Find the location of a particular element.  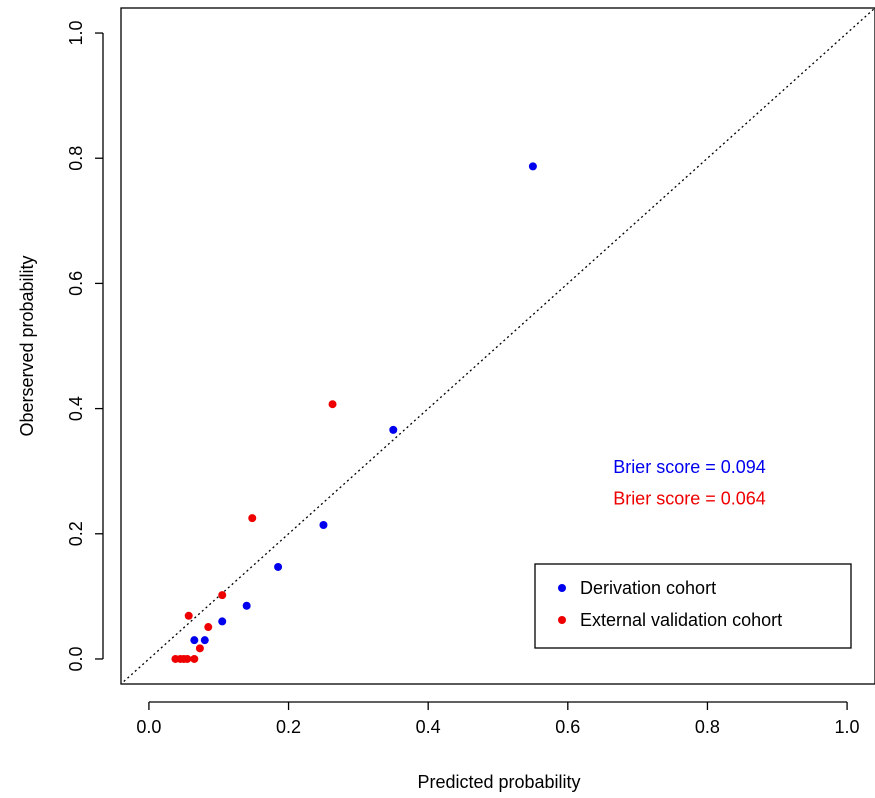

y-tick-label: 0.6 is located at coordinates (76, 283).